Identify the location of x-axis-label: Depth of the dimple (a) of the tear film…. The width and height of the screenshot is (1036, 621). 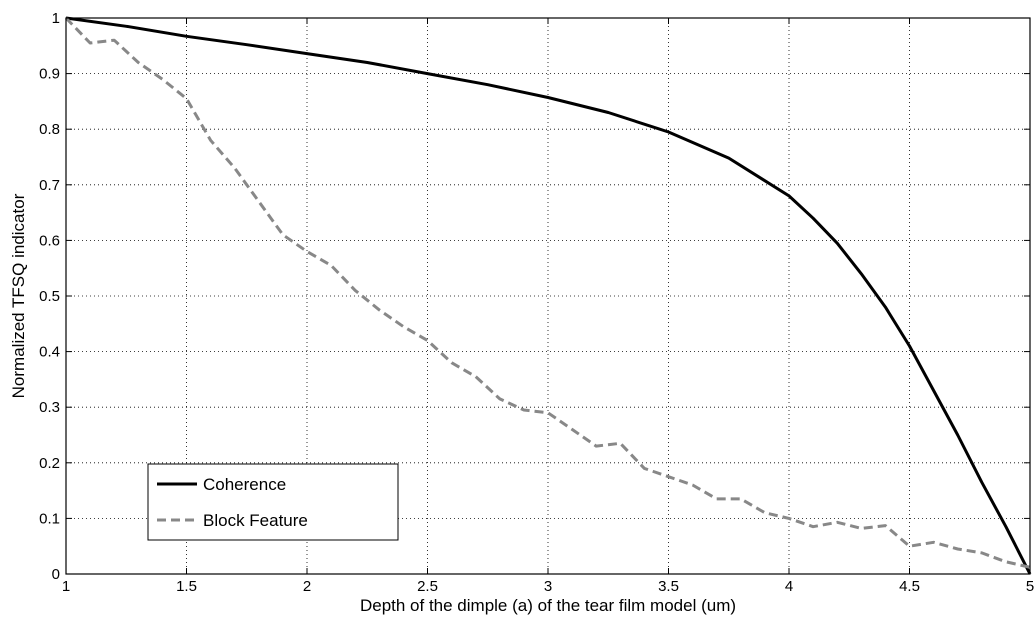
(548, 605).